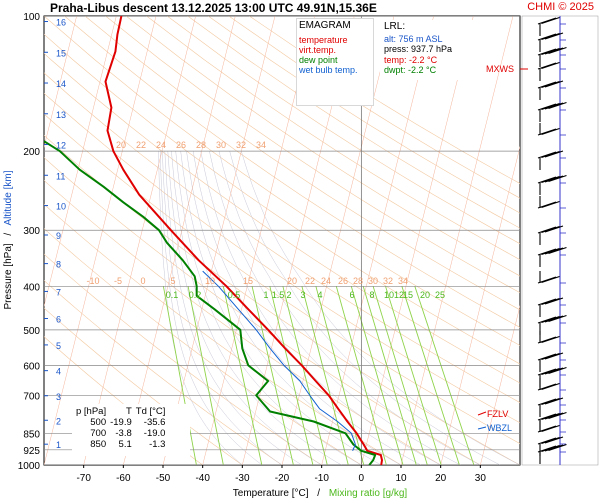 The width and height of the screenshot is (600, 500). I want to click on series-line-wet-bulb-temp, so click(279, 361).